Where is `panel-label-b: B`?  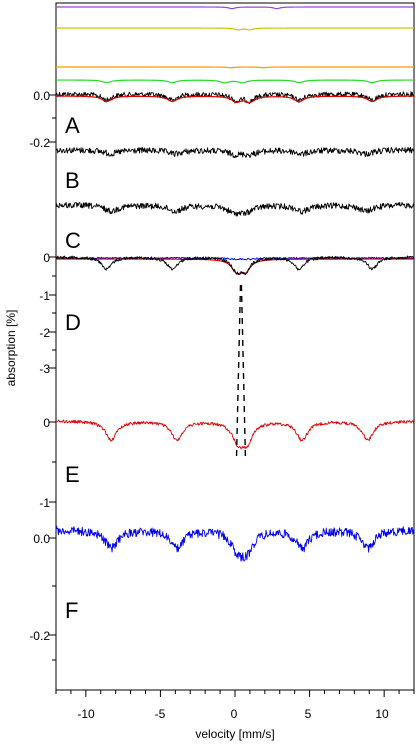
panel-label-b: B is located at coordinates (72, 180).